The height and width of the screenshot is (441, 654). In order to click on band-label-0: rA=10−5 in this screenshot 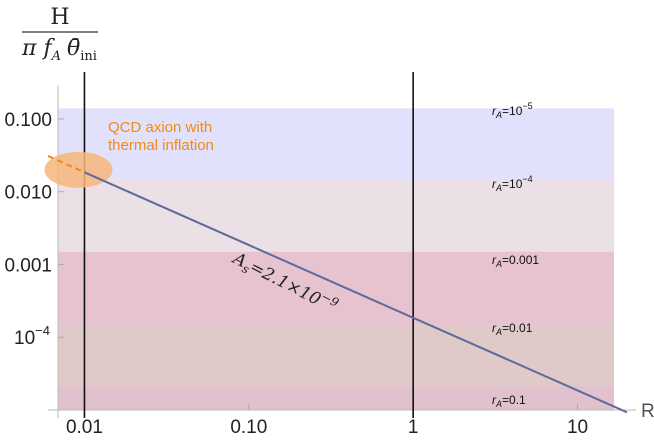, I will do `click(512, 110)`.